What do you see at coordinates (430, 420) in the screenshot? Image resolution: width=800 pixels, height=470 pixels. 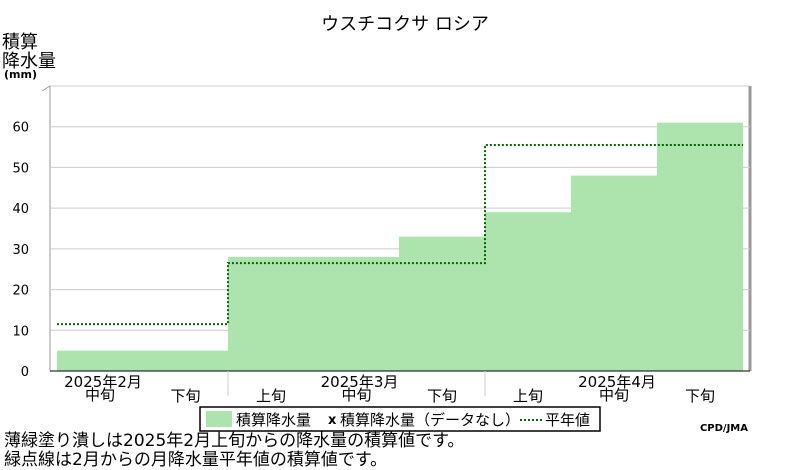 I see `legend-missing-label: 積算降水量（データなし）` at bounding box center [430, 420].